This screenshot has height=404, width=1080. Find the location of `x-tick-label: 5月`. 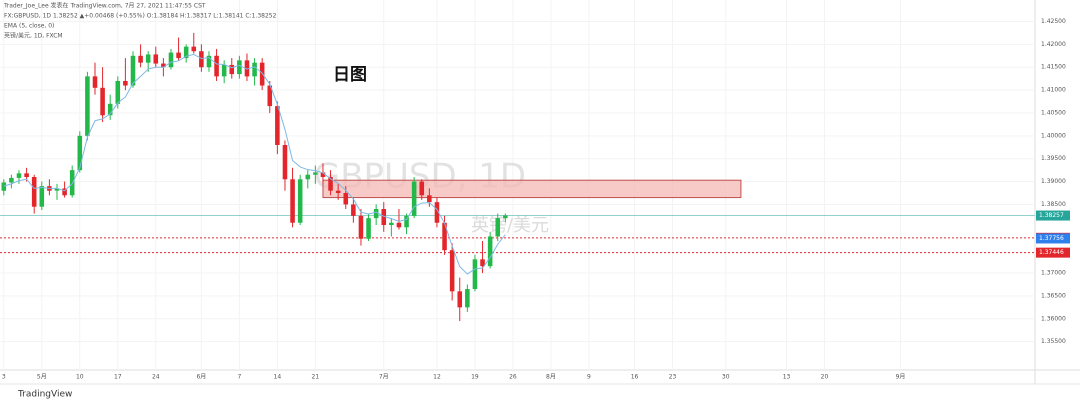

x-tick-label: 5月 is located at coordinates (42, 377).